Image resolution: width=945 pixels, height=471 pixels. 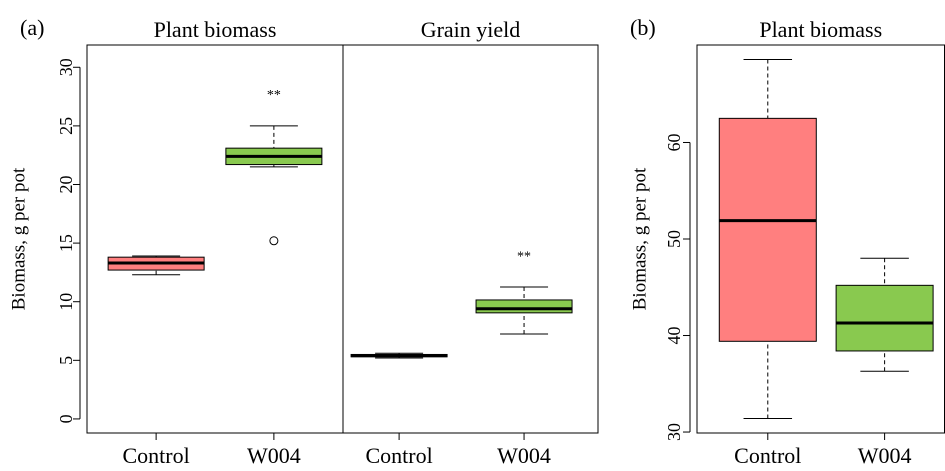 What do you see at coordinates (66, 243) in the screenshot?
I see `y-tick-label: 15` at bounding box center [66, 243].